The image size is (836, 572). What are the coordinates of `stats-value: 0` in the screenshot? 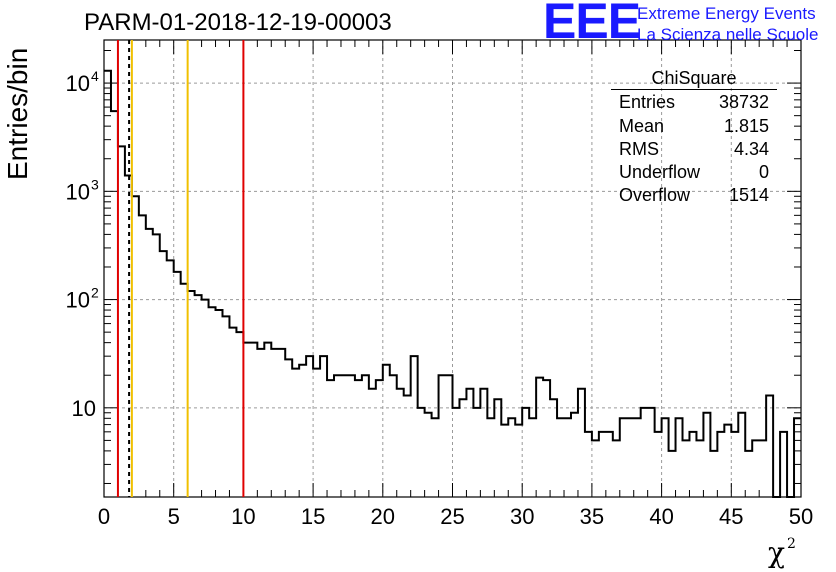 It's located at (763, 172).